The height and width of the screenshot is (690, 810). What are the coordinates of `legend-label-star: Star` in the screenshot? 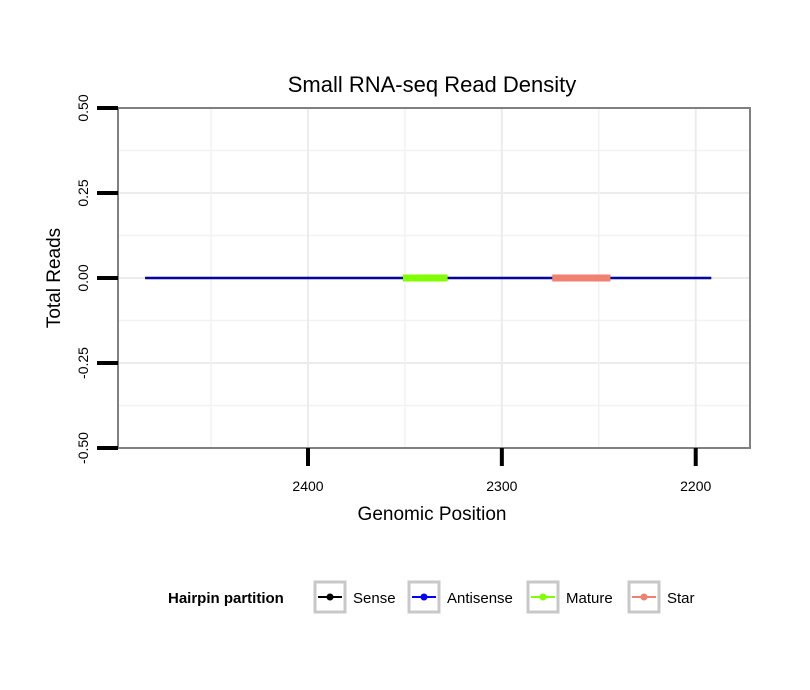 It's located at (681, 598).